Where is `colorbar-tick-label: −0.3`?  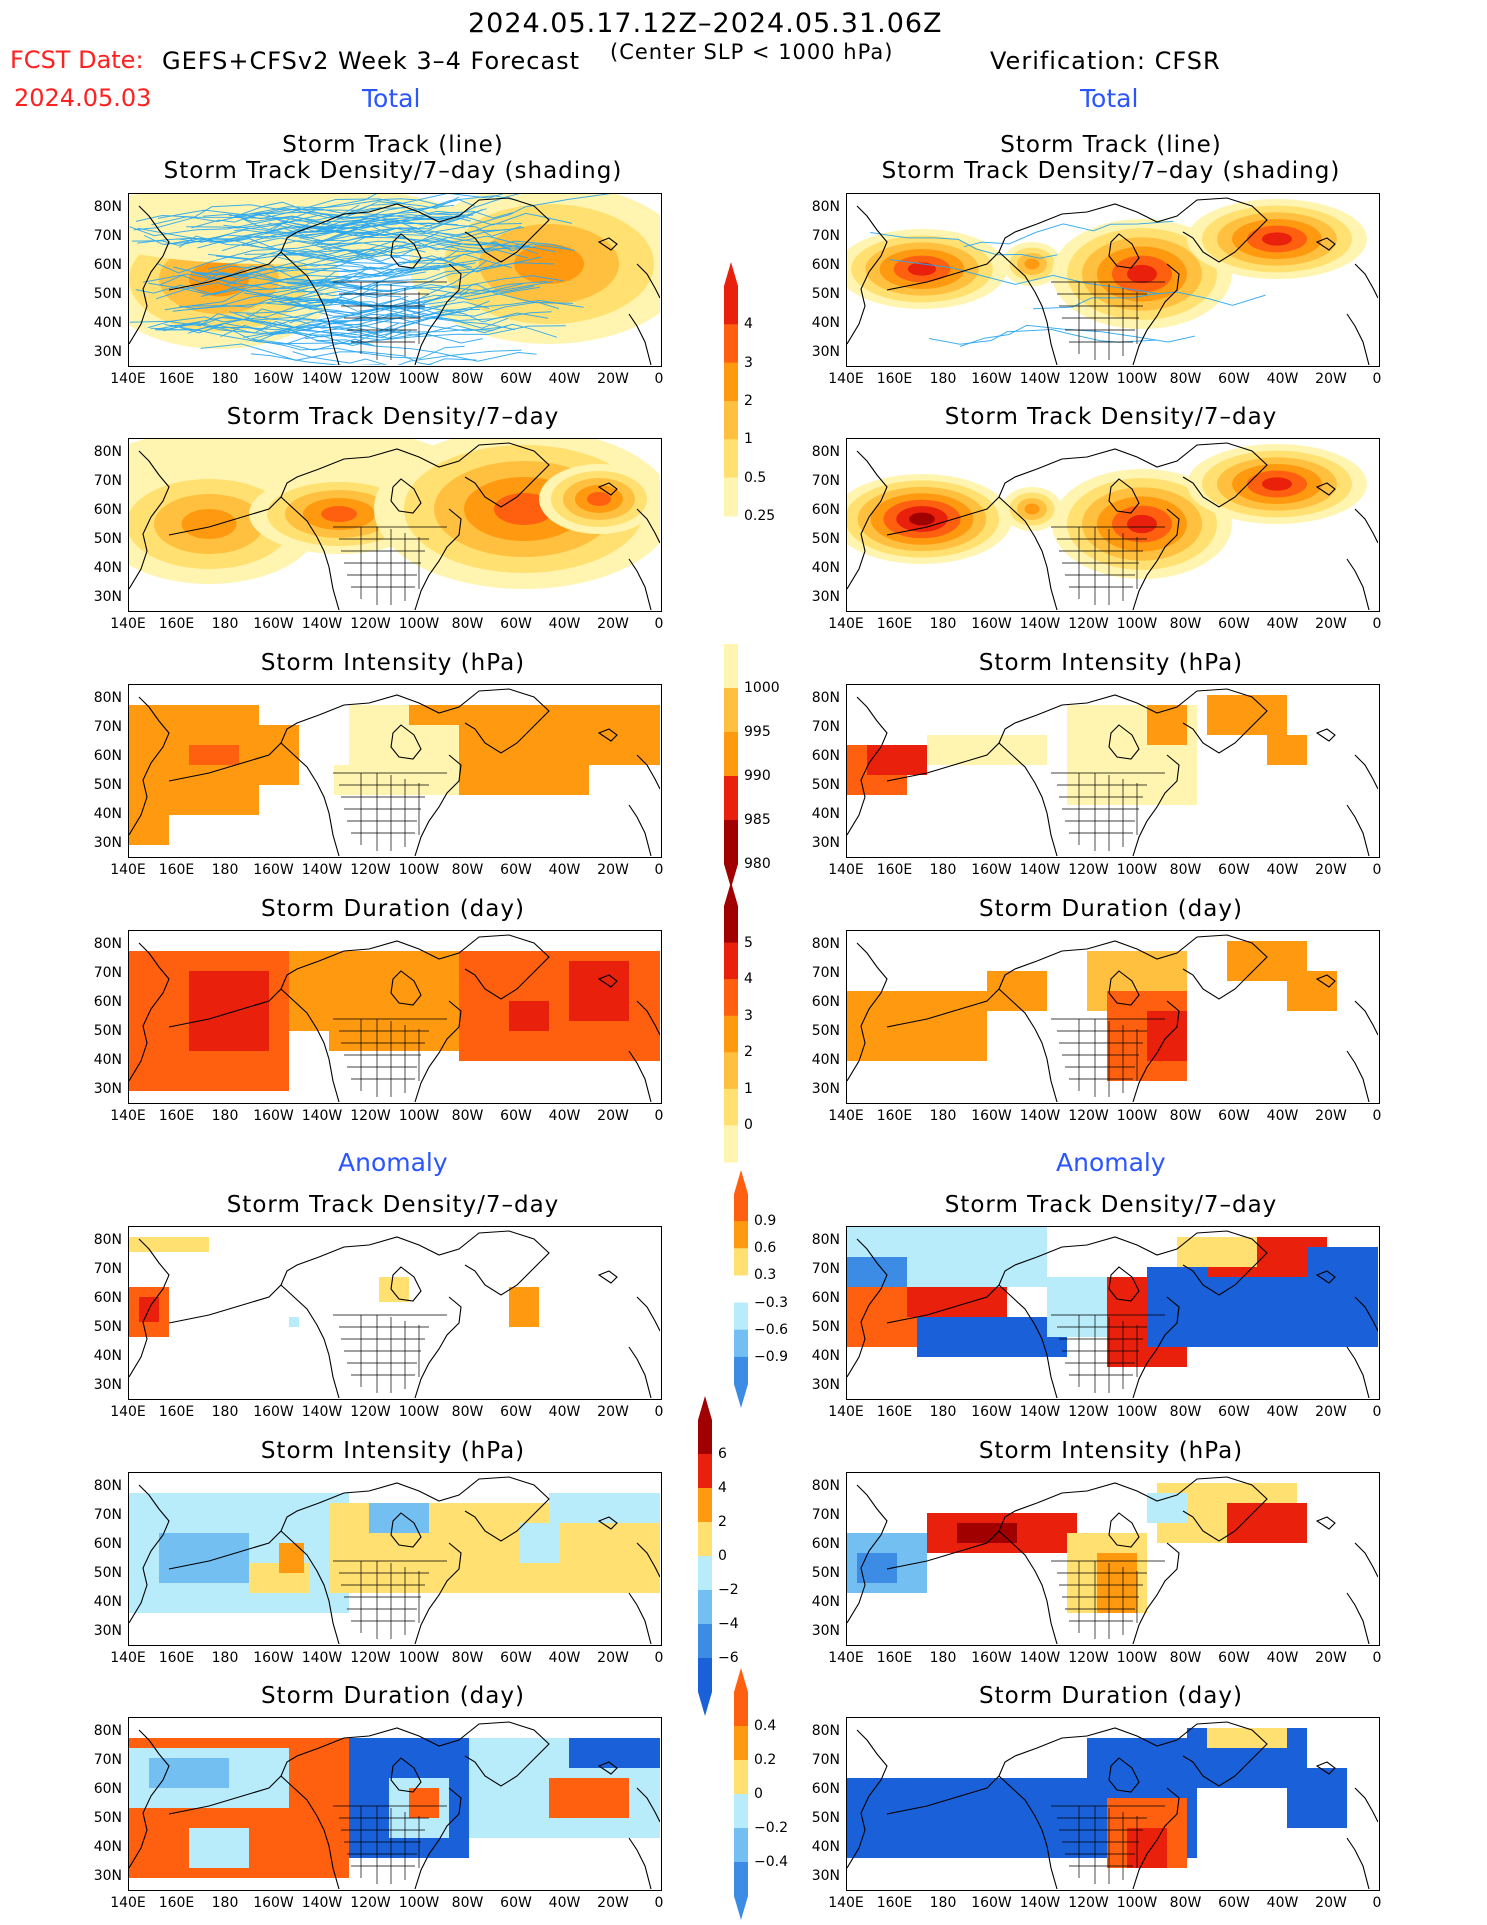 colorbar-tick-label: −0.3 is located at coordinates (771, 1302).